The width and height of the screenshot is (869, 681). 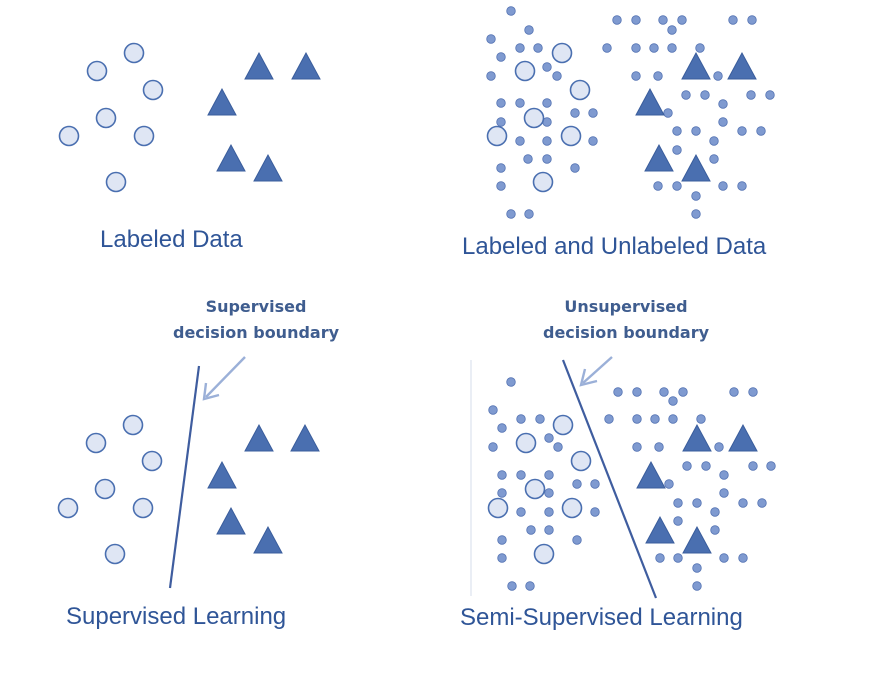 I want to click on unsupervised-arrowhead-icon, so click(x=588, y=377).